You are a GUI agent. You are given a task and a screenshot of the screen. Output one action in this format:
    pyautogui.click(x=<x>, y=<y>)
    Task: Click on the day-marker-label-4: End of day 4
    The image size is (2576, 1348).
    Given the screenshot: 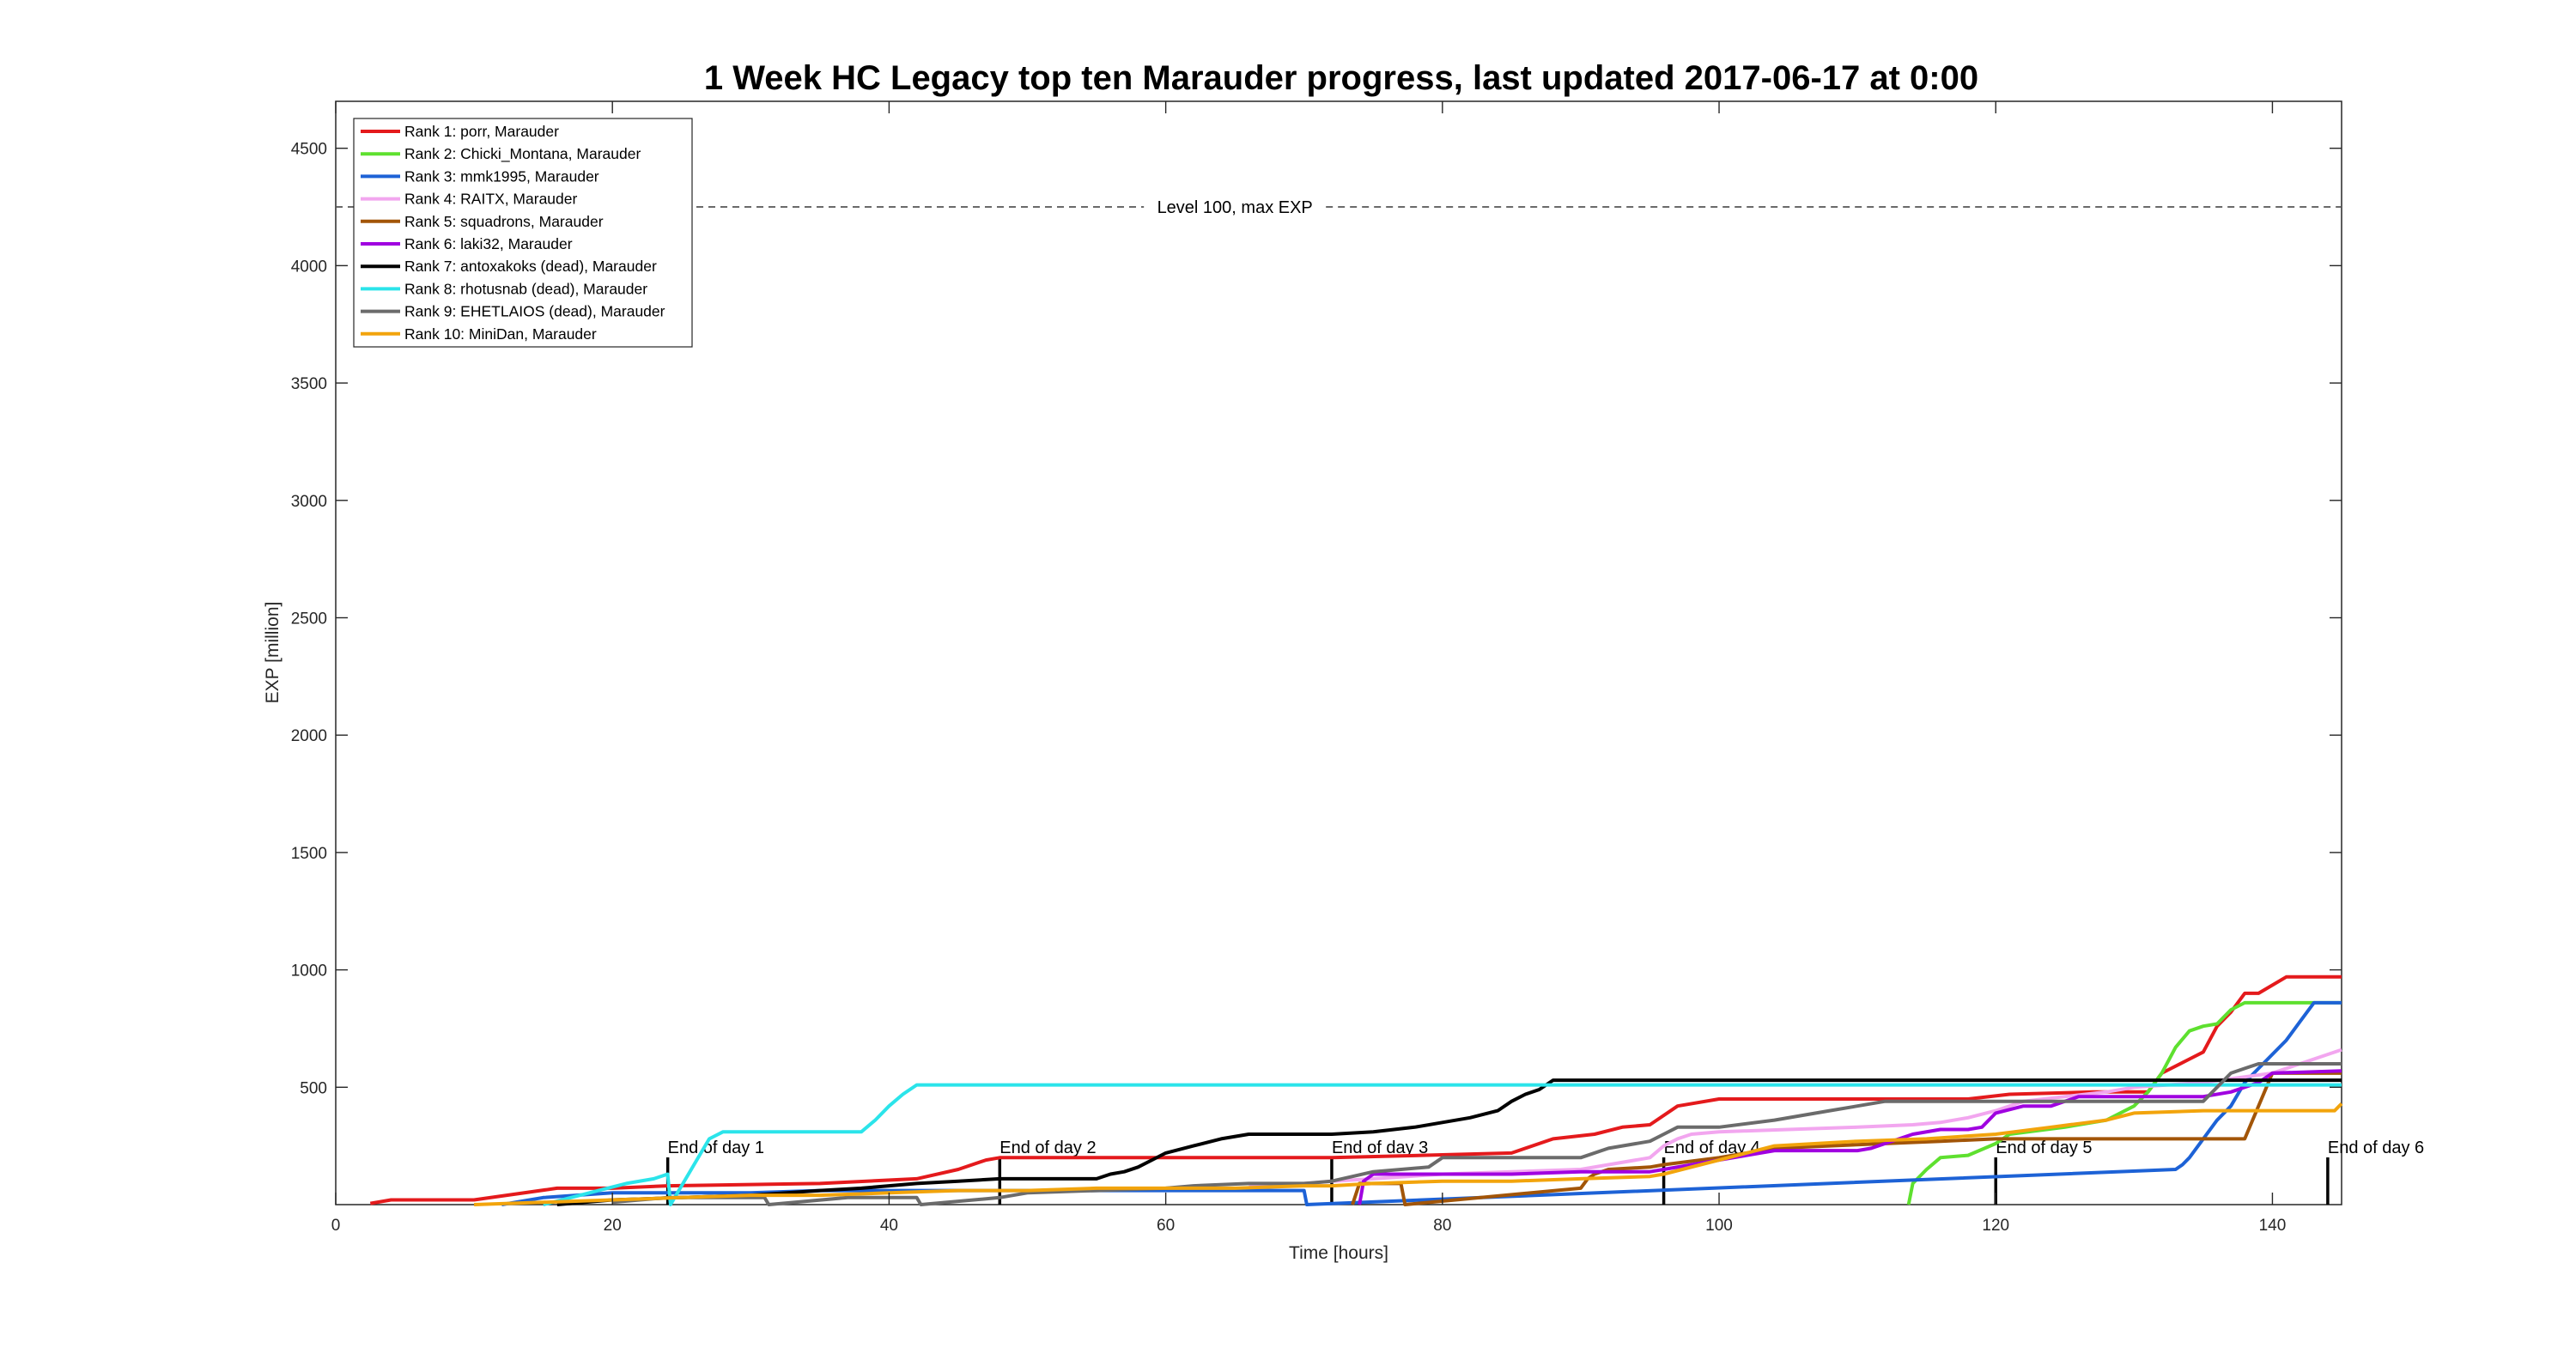 What is the action you would take?
    pyautogui.click(x=1712, y=1148)
    